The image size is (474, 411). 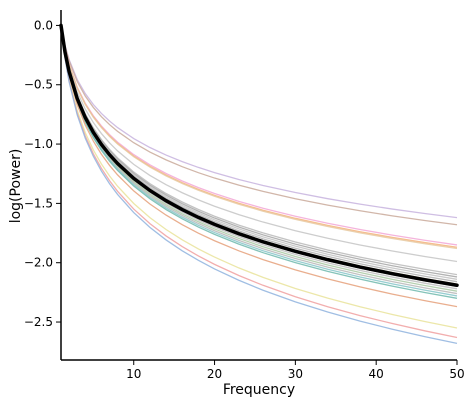 I want to click on x-tick-label: 20, so click(x=214, y=374).